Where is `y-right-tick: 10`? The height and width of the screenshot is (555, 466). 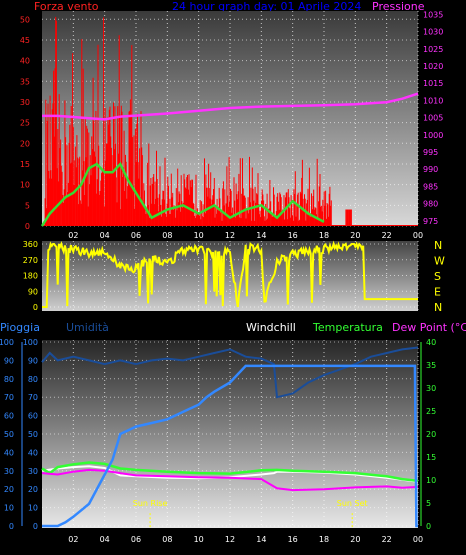
y-right-tick: 10 is located at coordinates (431, 480).